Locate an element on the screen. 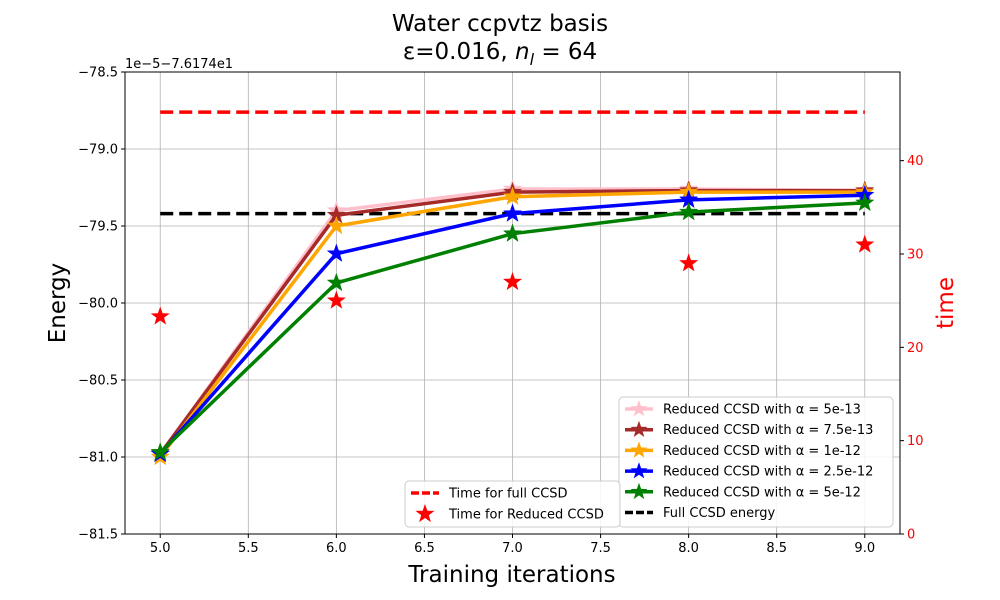 Image resolution: width=1000 pixels, height=600 pixels. legend-label: Reduced CCSD with α = 5e-13 is located at coordinates (762, 410).